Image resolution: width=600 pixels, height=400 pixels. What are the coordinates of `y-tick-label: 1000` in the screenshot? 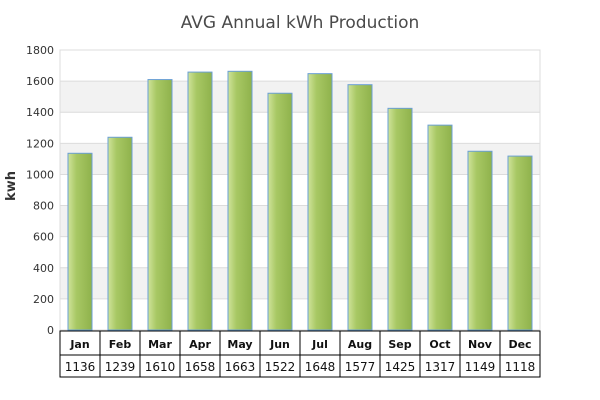 It's located at (40, 174).